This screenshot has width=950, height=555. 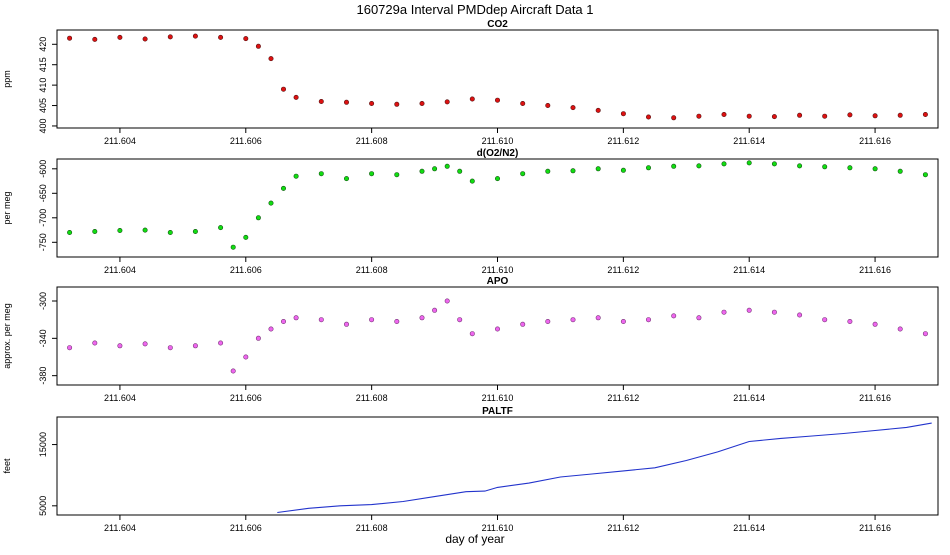 What do you see at coordinates (43, 338) in the screenshot?
I see `y-tick-label: -340` at bounding box center [43, 338].